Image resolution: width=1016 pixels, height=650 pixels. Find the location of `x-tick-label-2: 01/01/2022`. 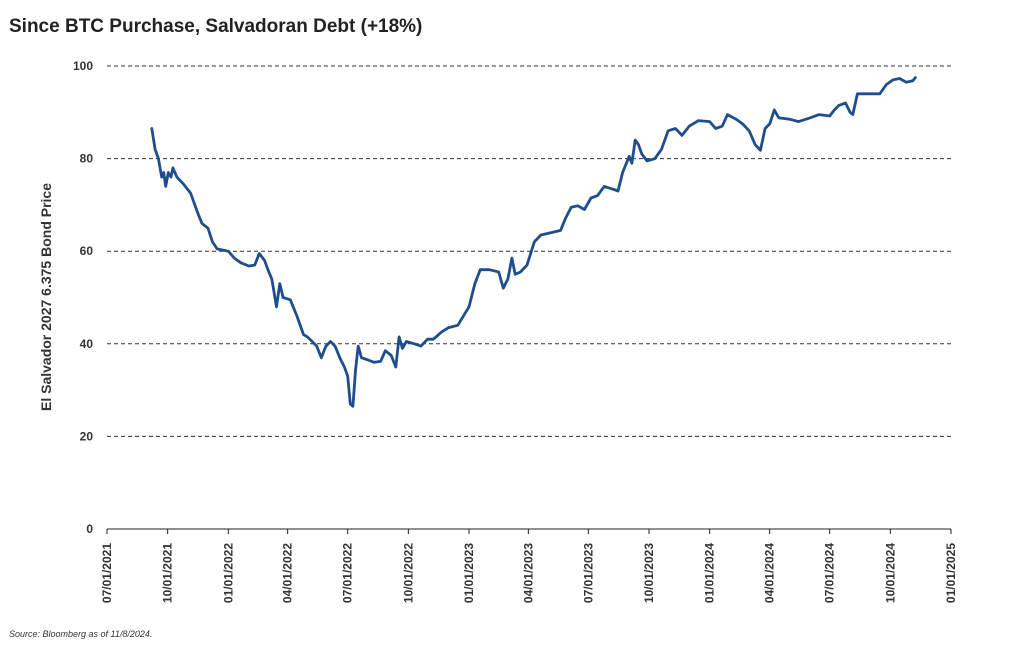

x-tick-label-2: 01/01/2022 is located at coordinates (228, 573).